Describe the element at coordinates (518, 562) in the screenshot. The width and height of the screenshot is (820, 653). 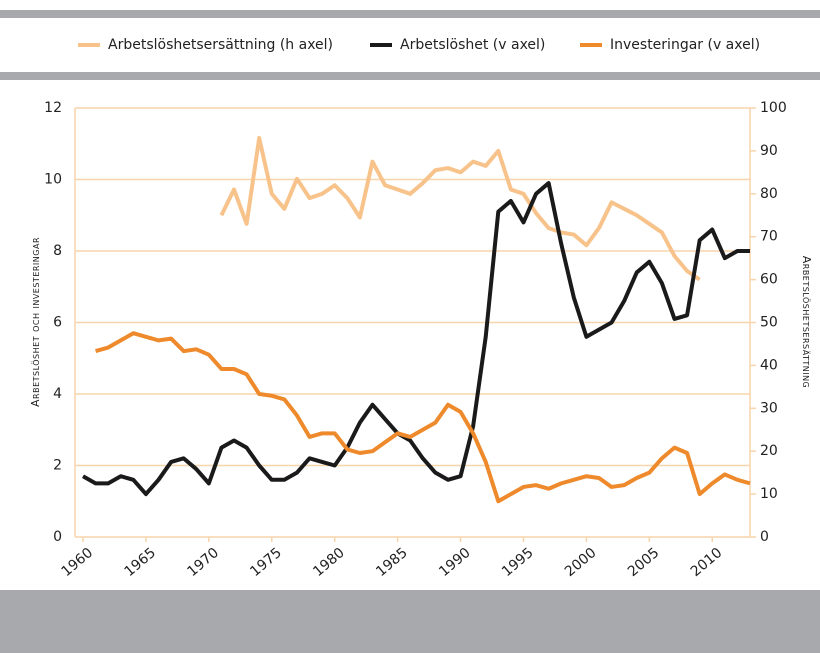
I see `x-tick-label: 1995` at that location.